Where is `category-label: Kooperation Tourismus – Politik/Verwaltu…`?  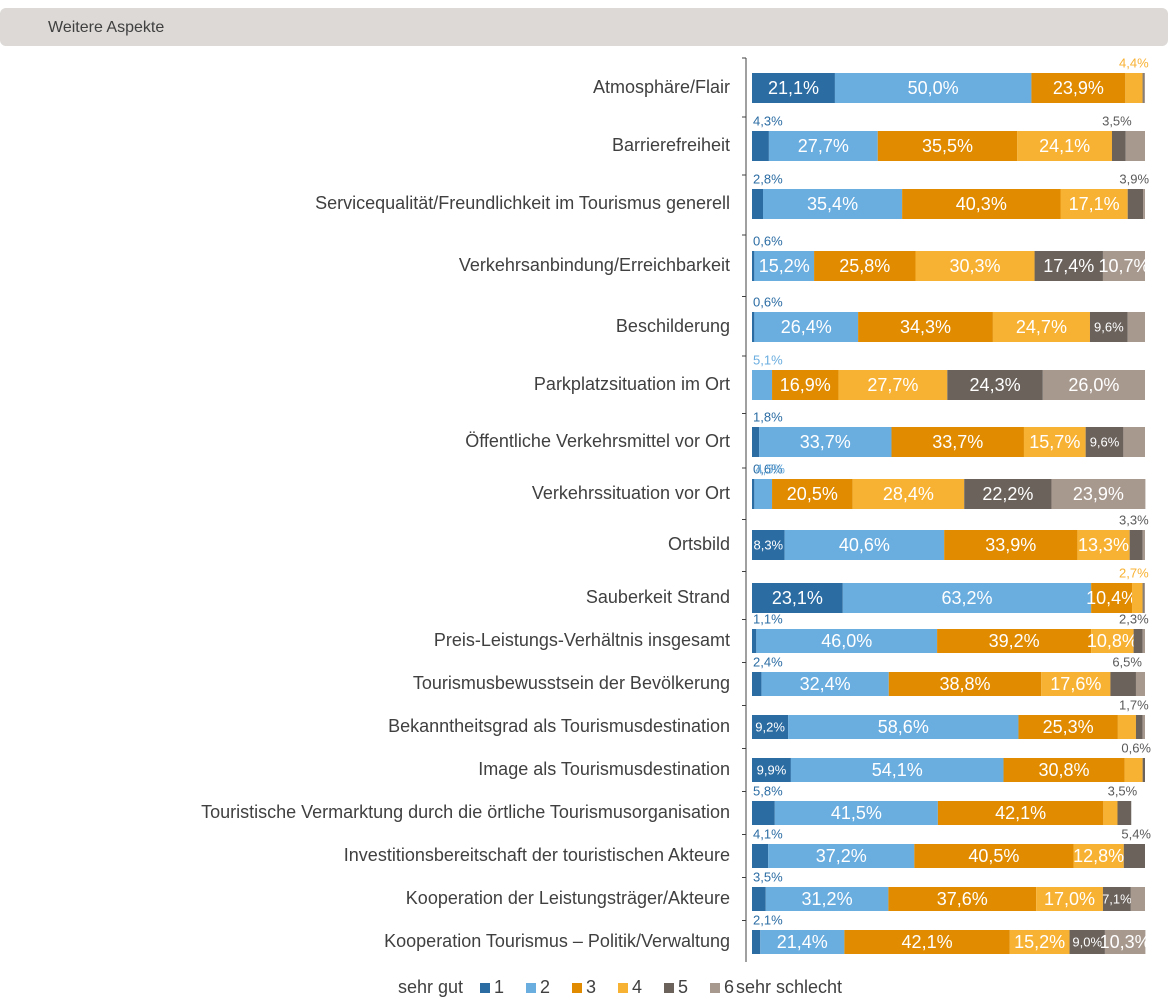 category-label: Kooperation Tourismus – Politik/Verwaltu… is located at coordinates (557, 941).